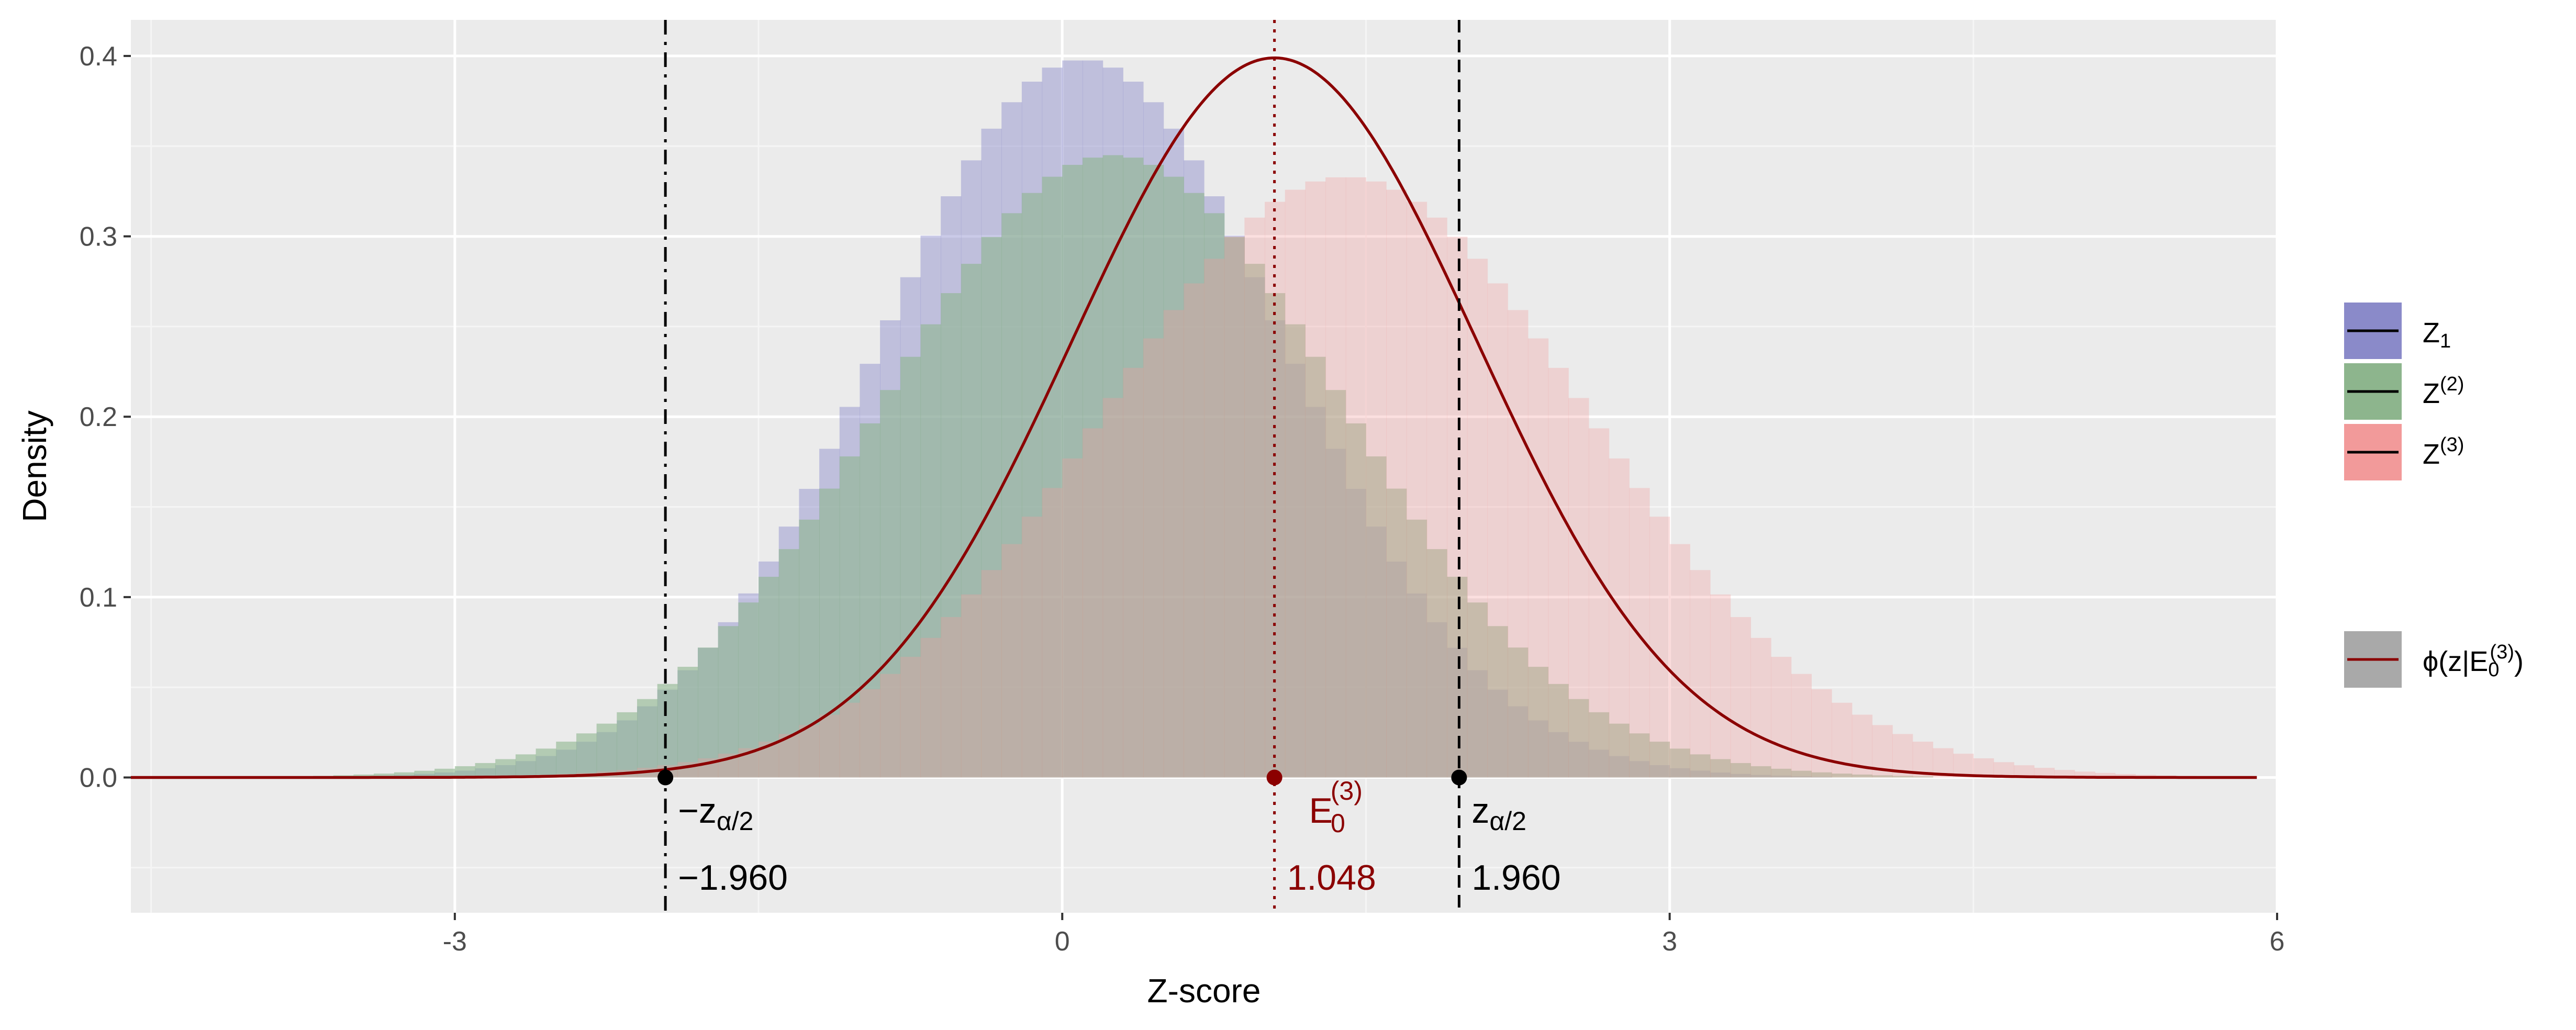 Image resolution: width=2576 pixels, height=1030 pixels. Describe the element at coordinates (2443, 452) in the screenshot. I see `legend-label: Z(3)` at that location.